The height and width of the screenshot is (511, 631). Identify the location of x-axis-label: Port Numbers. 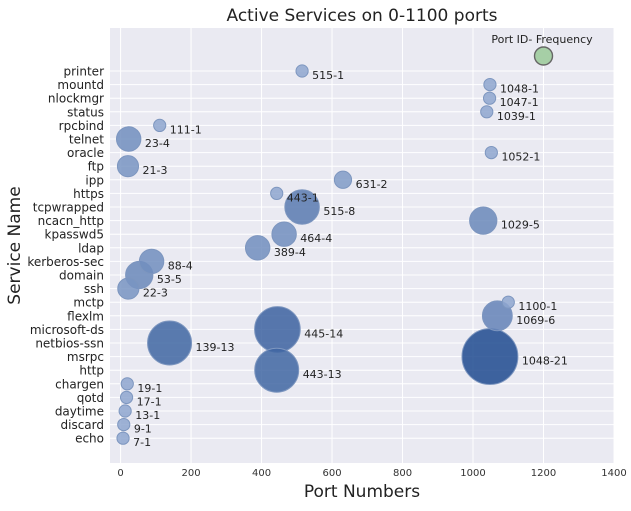
(362, 492).